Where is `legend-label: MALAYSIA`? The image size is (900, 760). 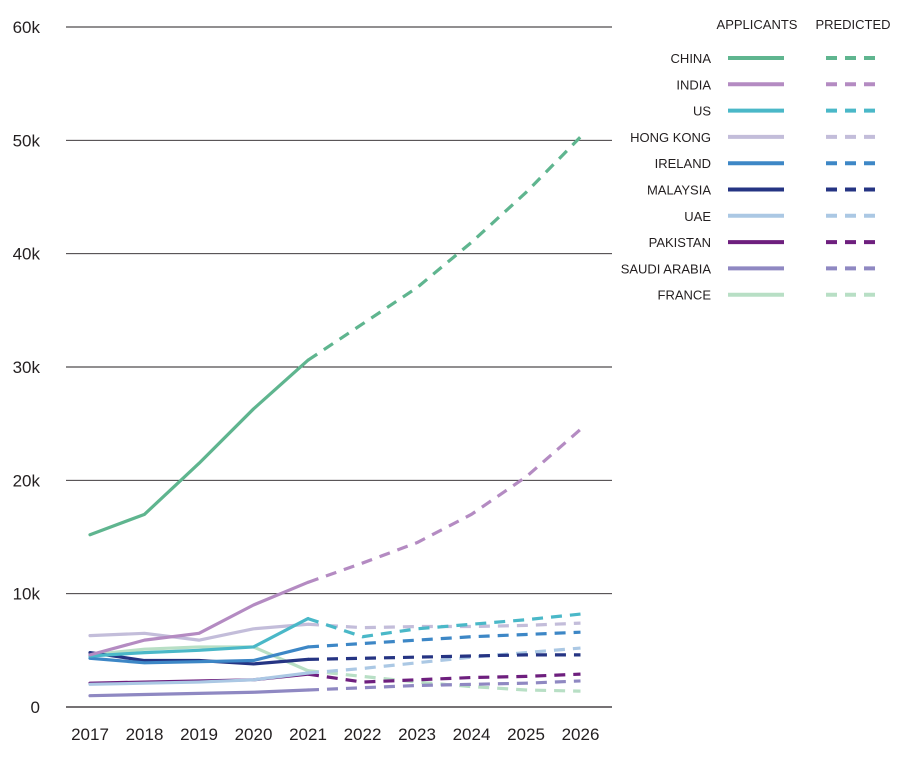 legend-label: MALAYSIA is located at coordinates (679, 190).